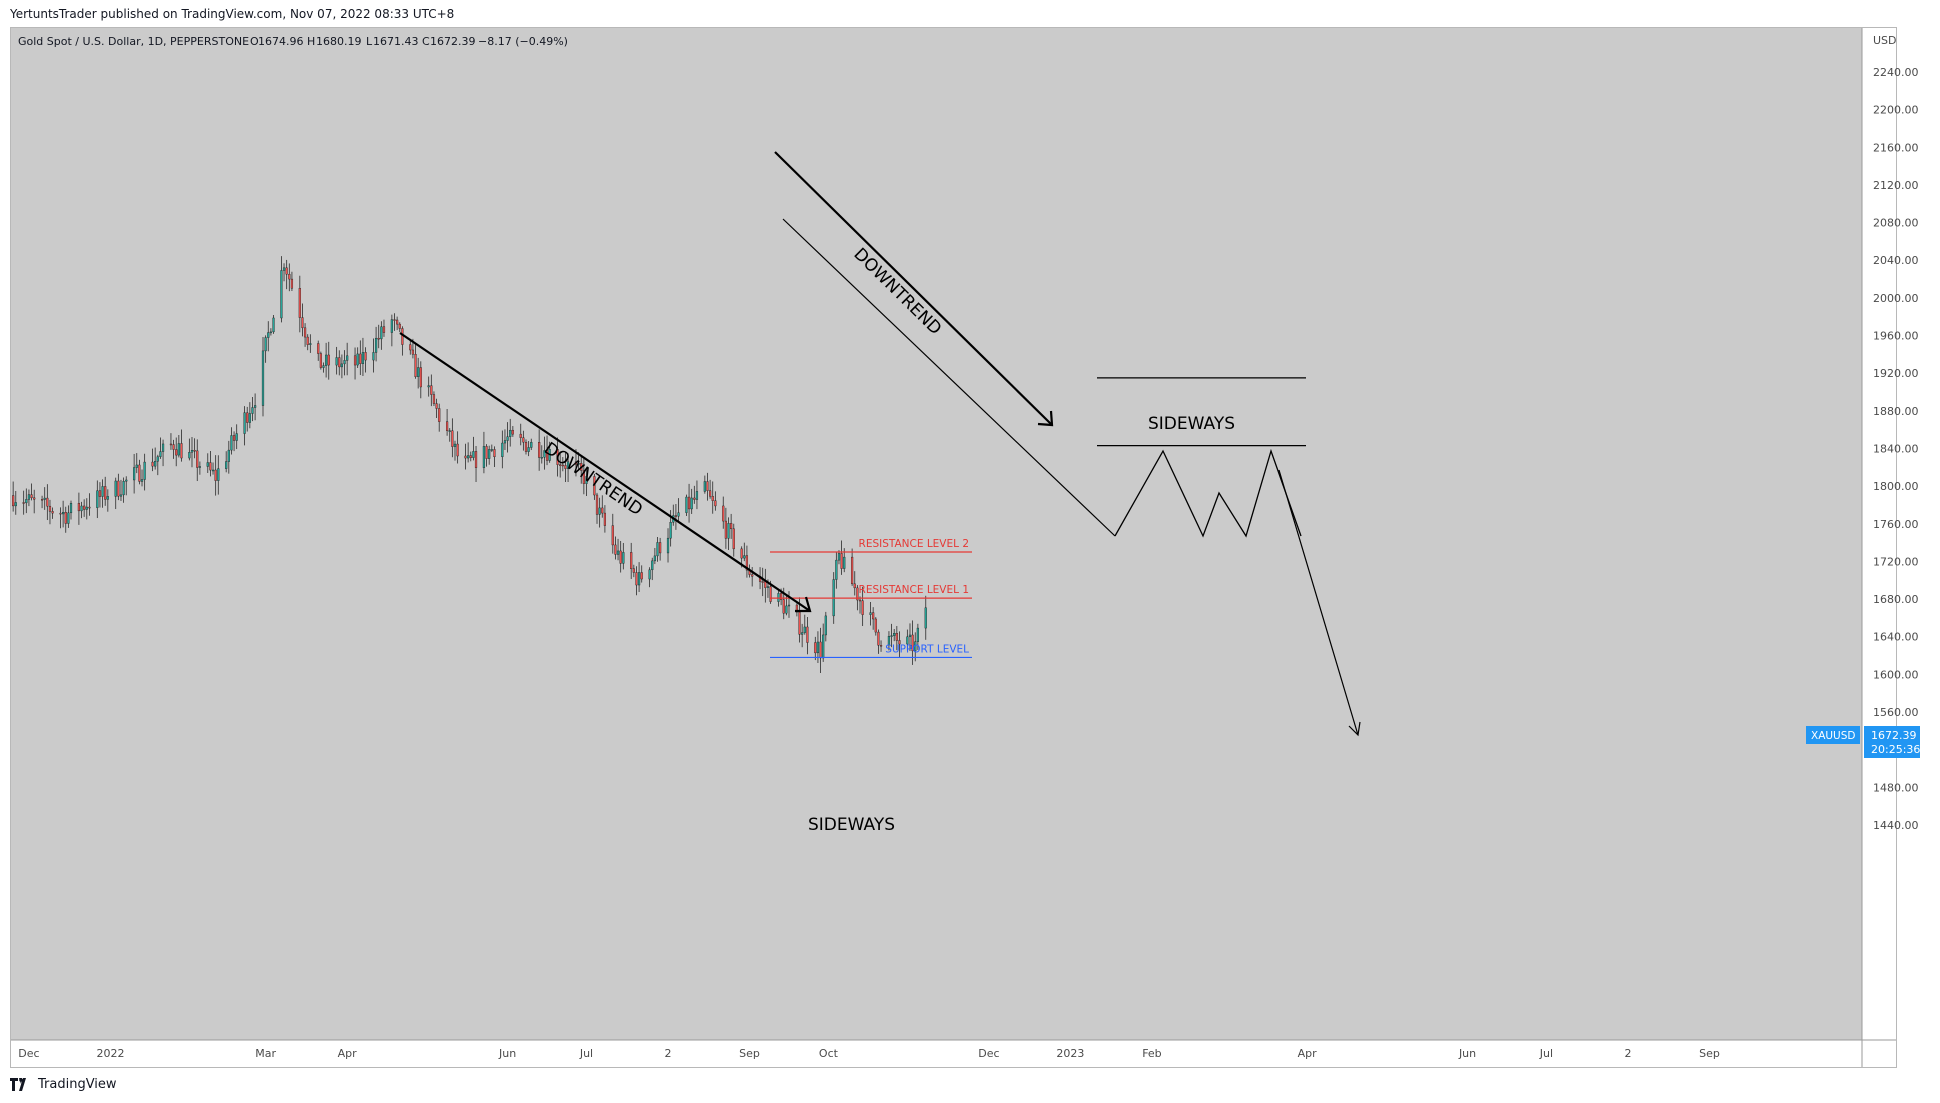 This screenshot has height=1103, width=1940. What do you see at coordinates (1191, 424) in the screenshot?
I see `sideways-label-2: SIDEWAYS` at bounding box center [1191, 424].